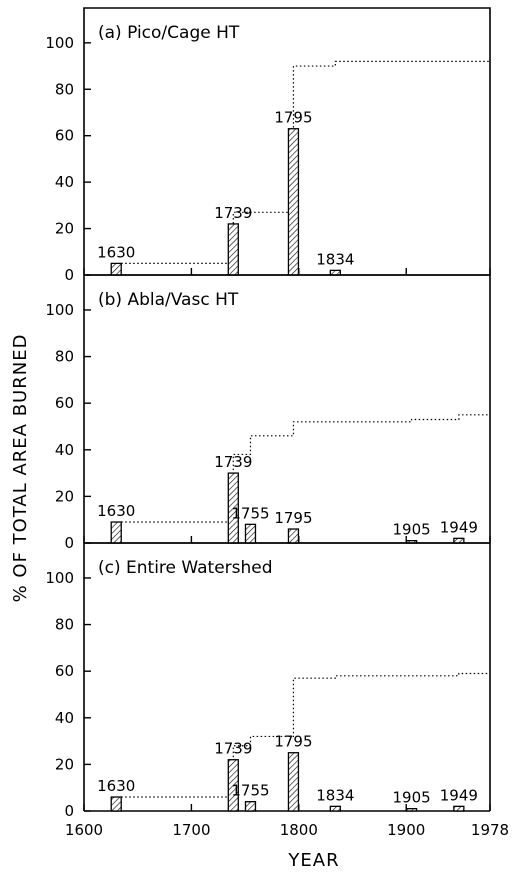 This screenshot has width=512, height=873. What do you see at coordinates (305, 468) in the screenshot?
I see `cumulative-line` at bounding box center [305, 468].